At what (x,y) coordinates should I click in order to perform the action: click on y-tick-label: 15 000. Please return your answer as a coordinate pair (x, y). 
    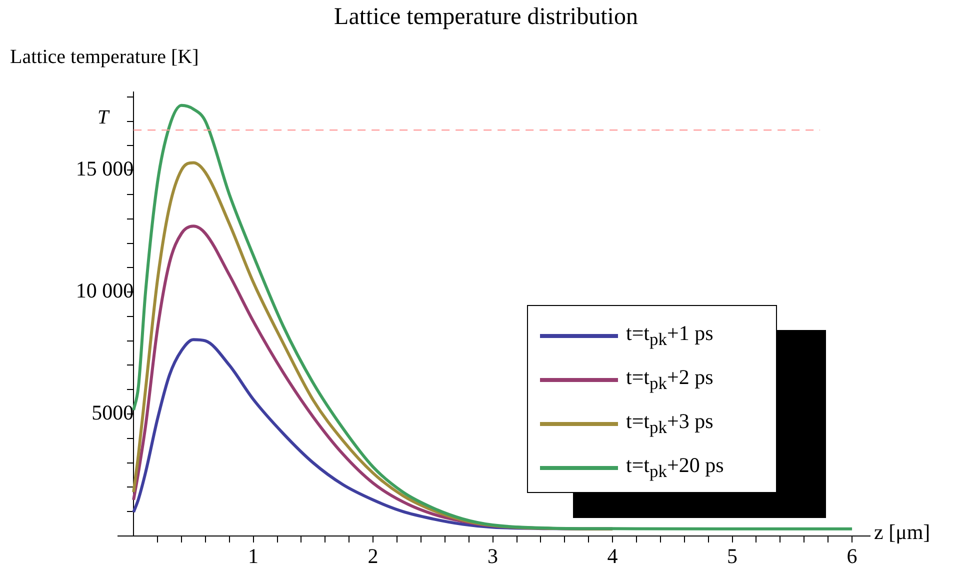
    Looking at the image, I should click on (105, 168).